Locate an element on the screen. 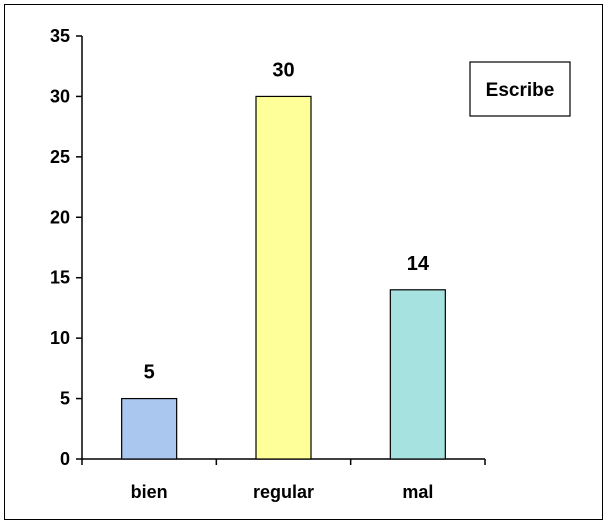 The image size is (609, 526). legend-box is located at coordinates (520, 89).